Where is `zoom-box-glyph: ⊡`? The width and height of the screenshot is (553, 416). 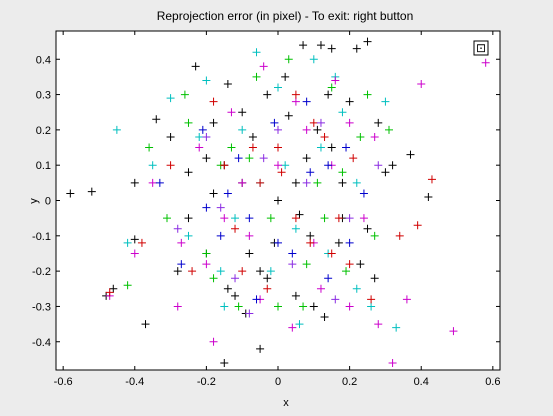
zoom-box-glyph: ⊡ is located at coordinates (481, 48).